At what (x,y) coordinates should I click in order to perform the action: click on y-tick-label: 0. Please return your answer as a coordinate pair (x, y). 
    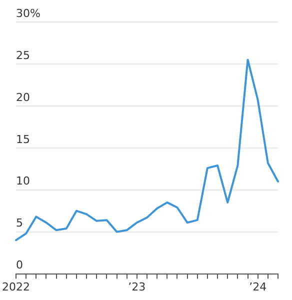
    Looking at the image, I should click on (19, 265).